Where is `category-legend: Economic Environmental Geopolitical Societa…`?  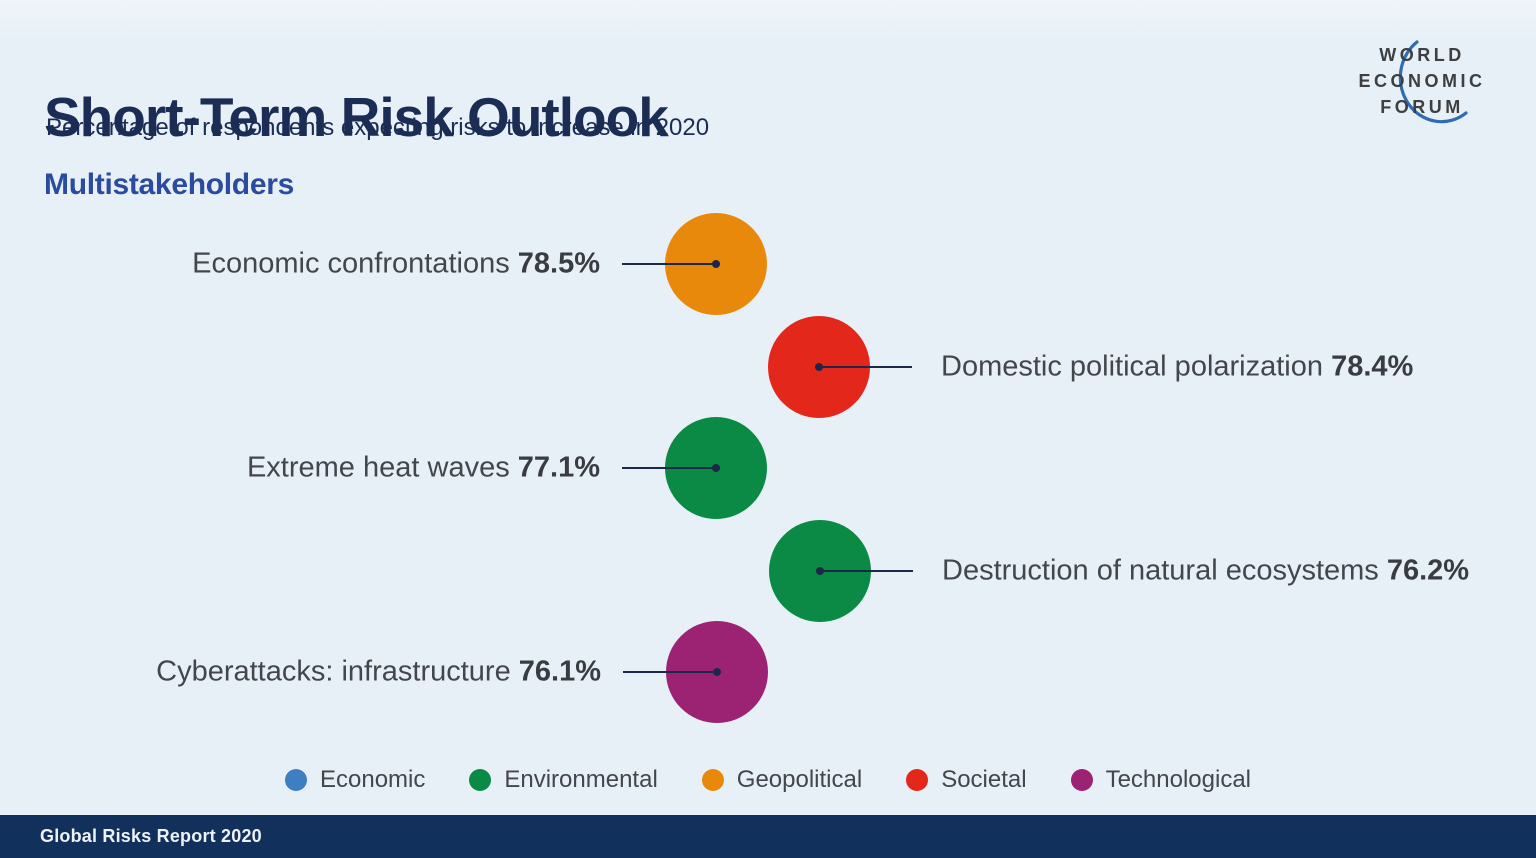
category-legend: Economic Environmental Geopolitical Societa… is located at coordinates (768, 780).